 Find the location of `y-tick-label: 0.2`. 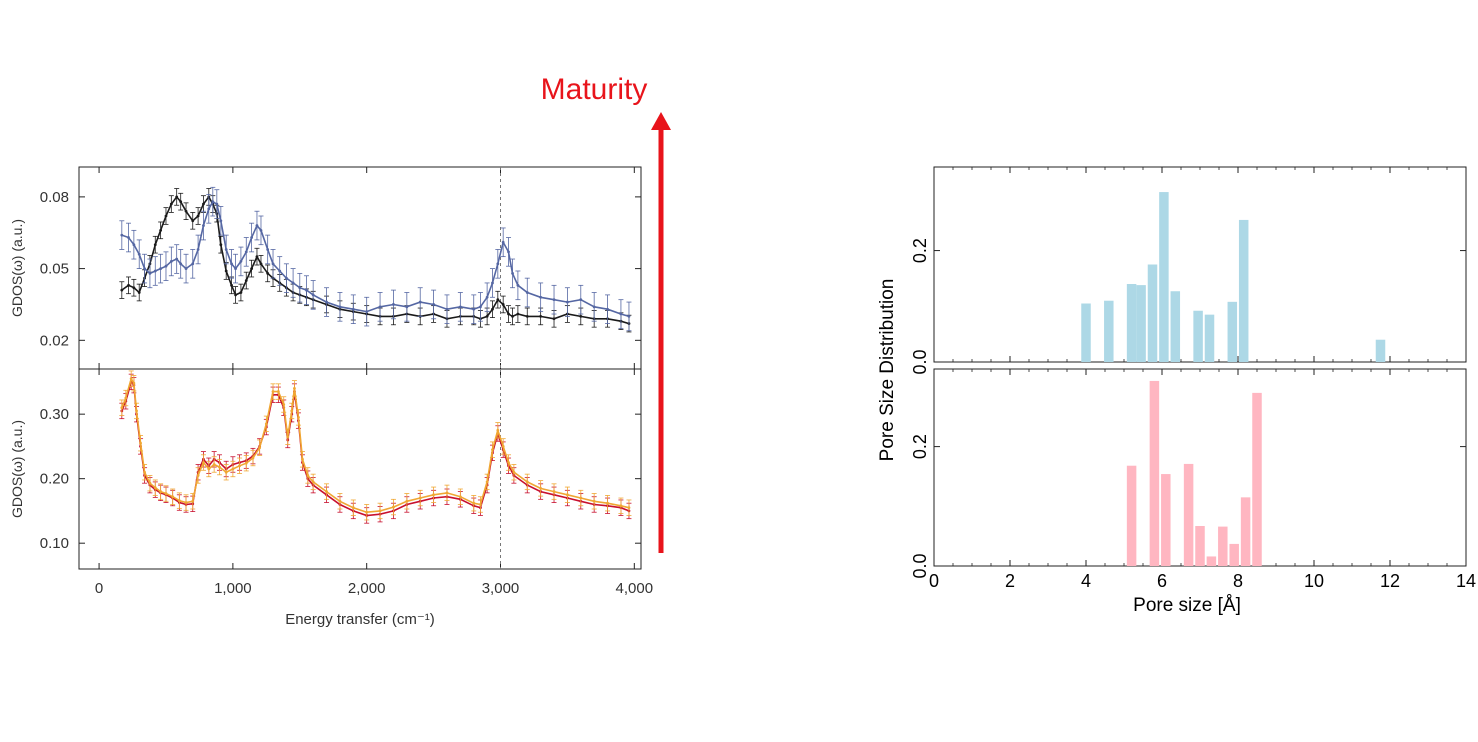

y-tick-label: 0.2 is located at coordinates (920, 446).